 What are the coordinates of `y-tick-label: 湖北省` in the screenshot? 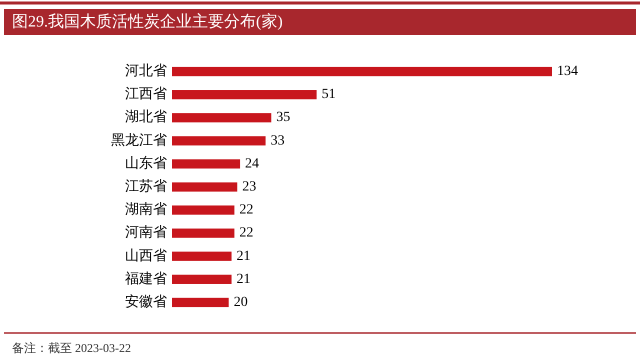 It's located at (146, 117).